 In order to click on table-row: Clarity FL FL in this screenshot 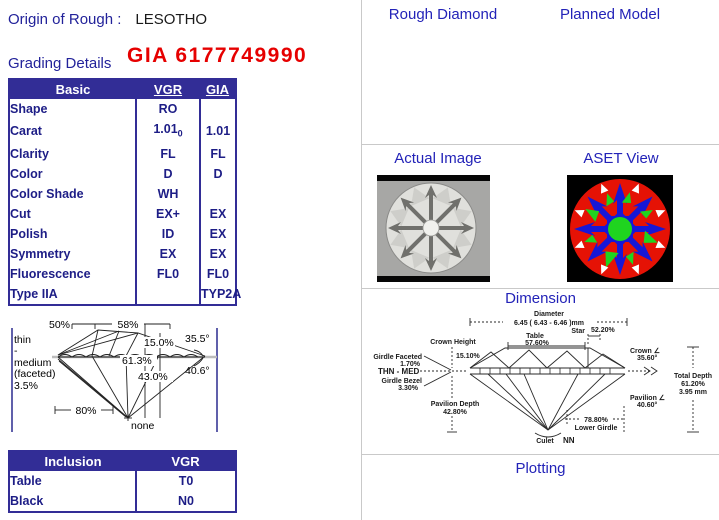, I will do `click(122, 153)`.